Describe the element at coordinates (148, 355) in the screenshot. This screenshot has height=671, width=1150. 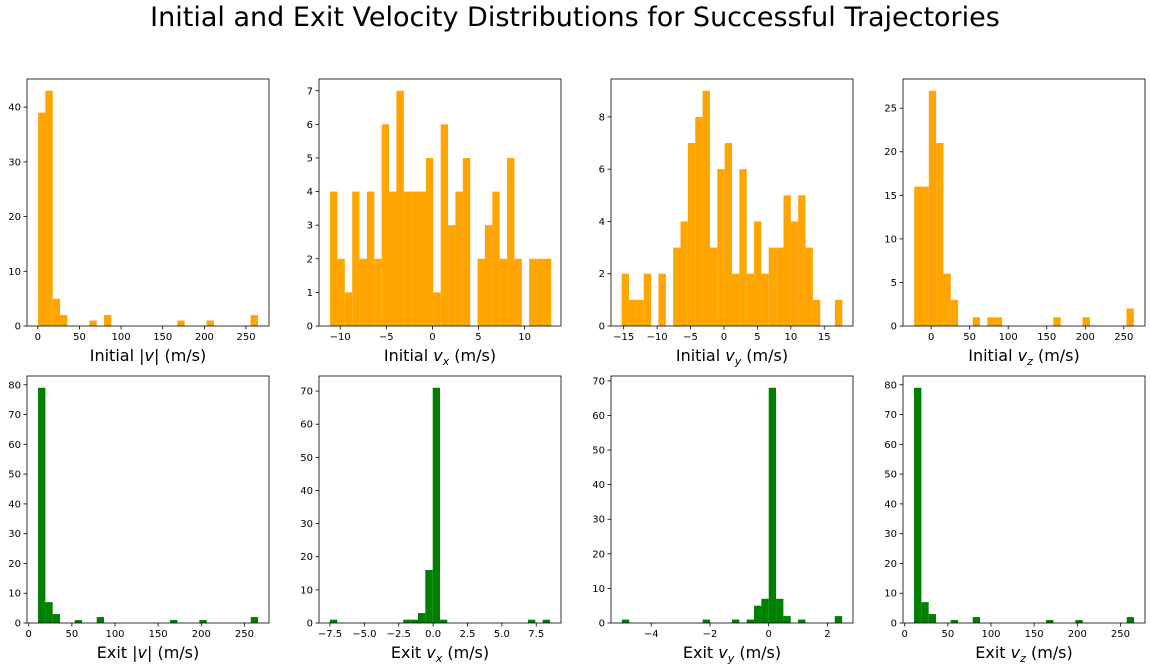
I see `x-axis-label: Initial |v| (m/s)` at that location.